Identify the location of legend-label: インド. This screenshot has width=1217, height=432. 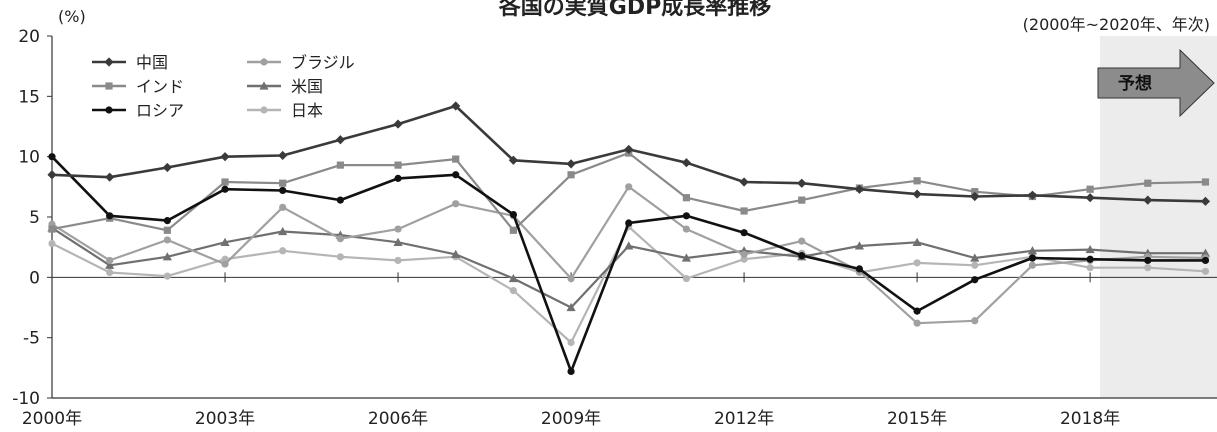
(160, 86).